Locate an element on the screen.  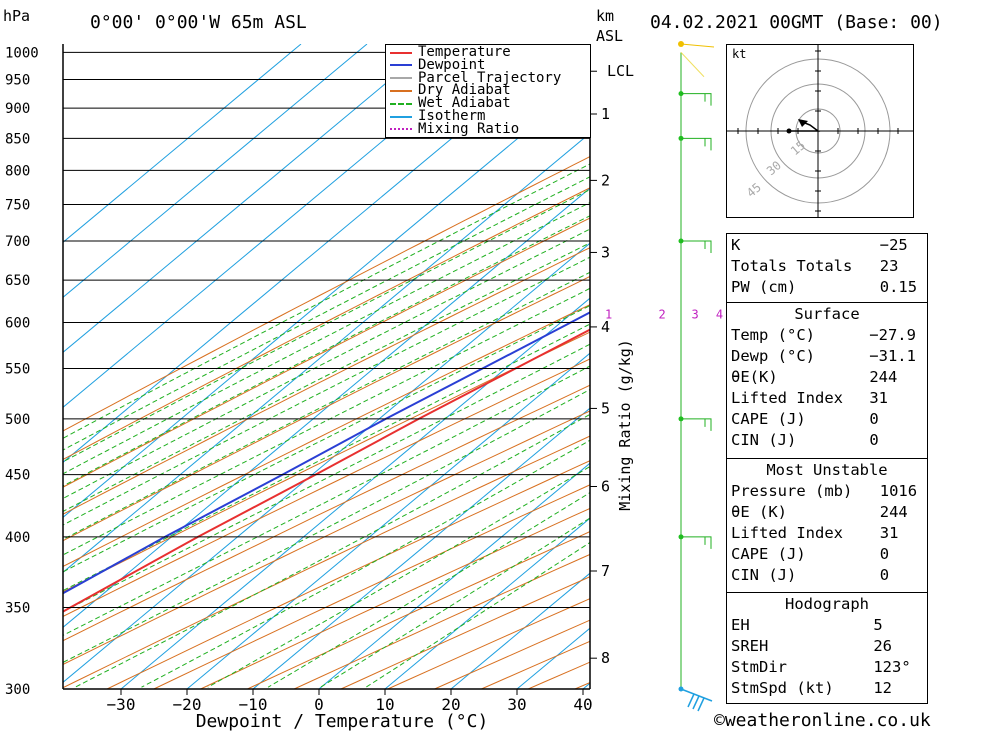
mu-thetae-value: 244 is located at coordinates (893, 511).